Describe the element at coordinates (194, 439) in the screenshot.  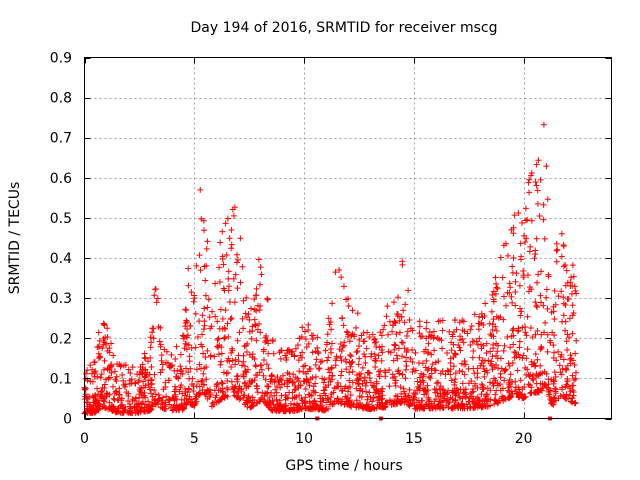
I see `x-tick-label: 5` at that location.